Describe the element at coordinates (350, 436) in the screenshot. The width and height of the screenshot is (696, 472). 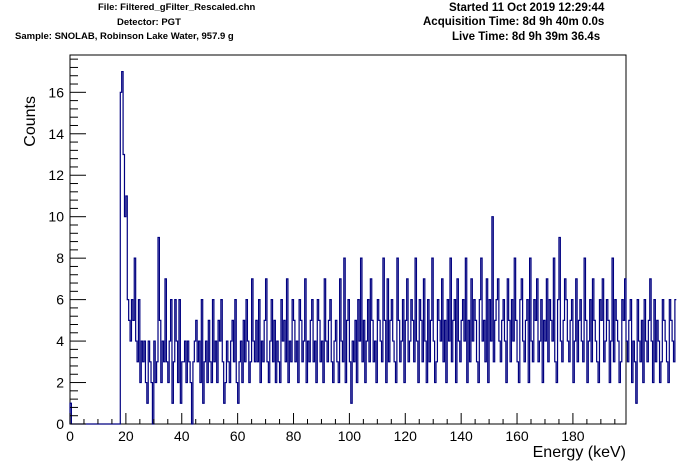
I see `x-tick-label: 100` at that location.